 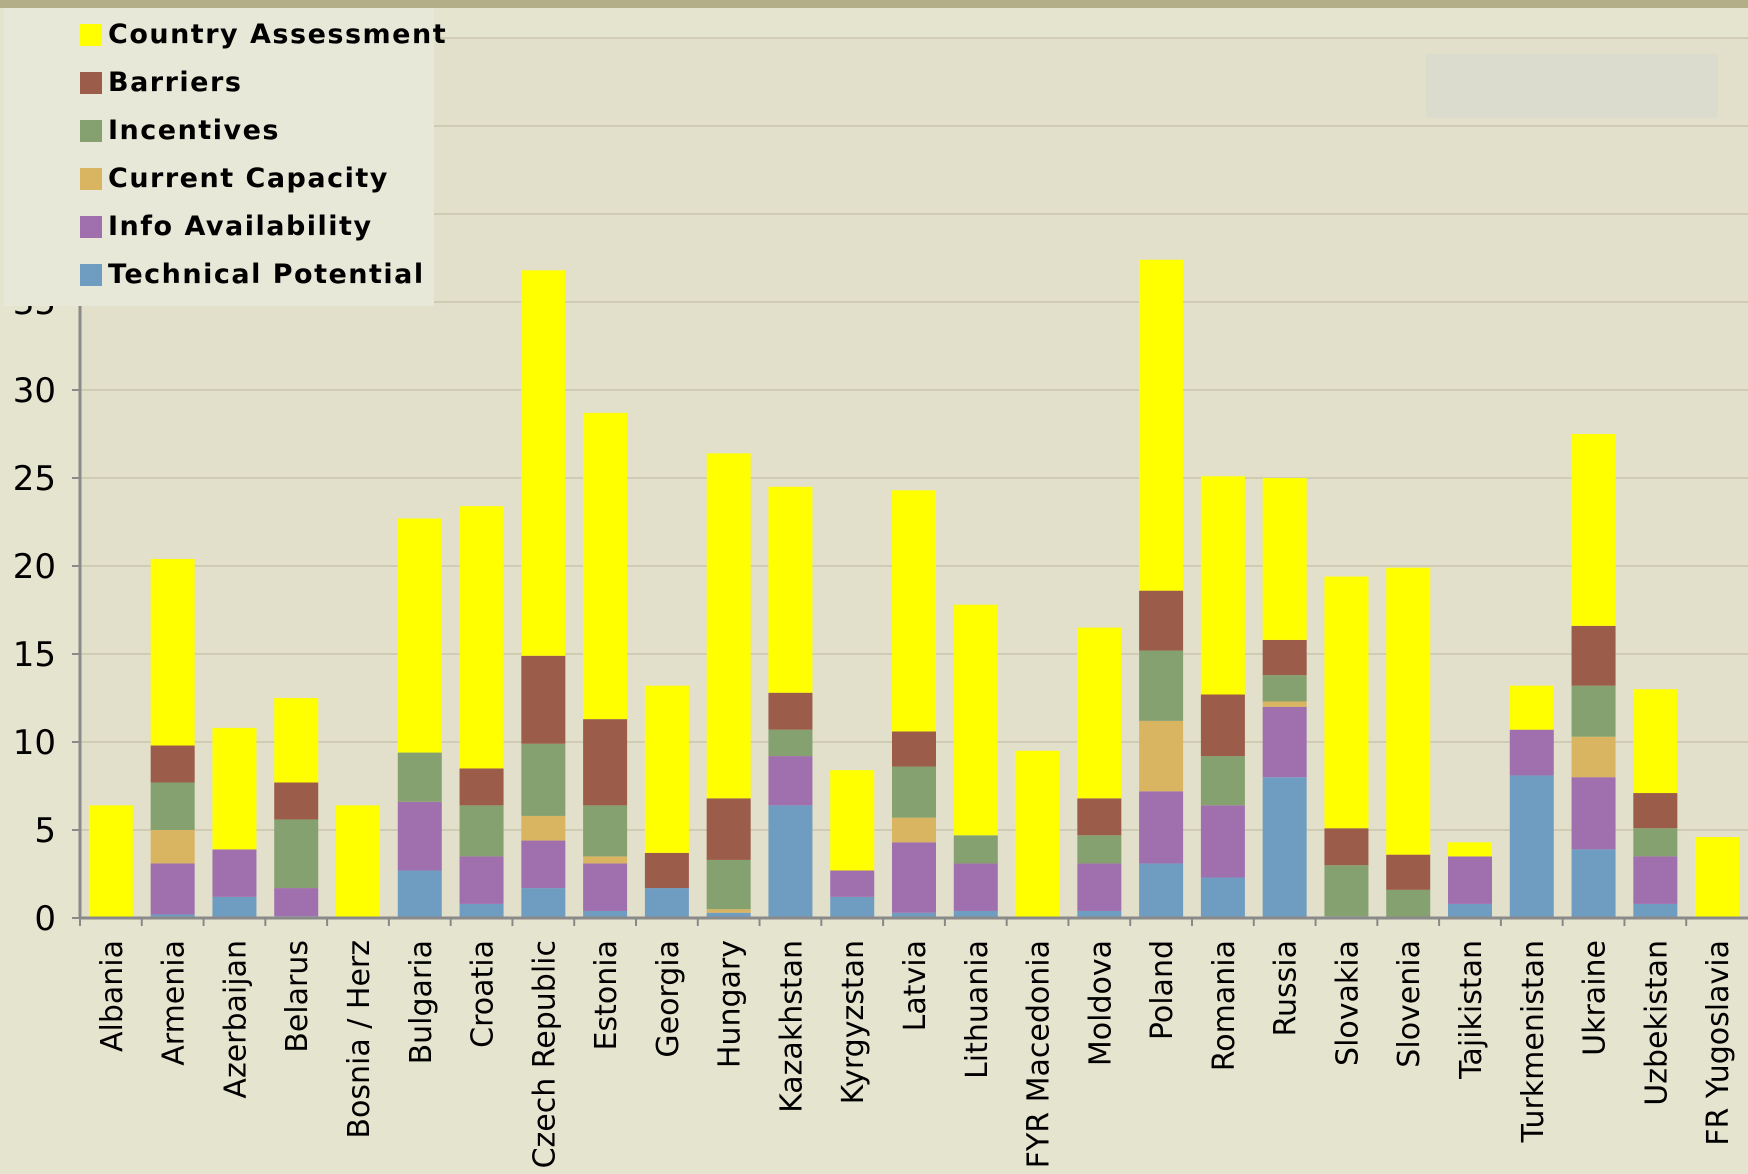 What do you see at coordinates (1470, 880) in the screenshot?
I see `bar-tajikistan-info-availability` at bounding box center [1470, 880].